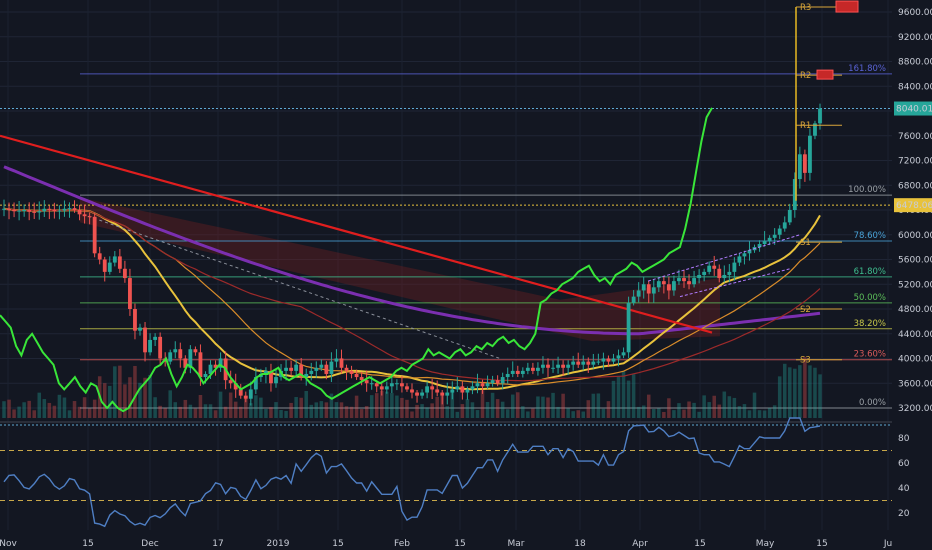 This screenshot has height=550, width=932. I want to click on time-tick-label: May, so click(765, 544).